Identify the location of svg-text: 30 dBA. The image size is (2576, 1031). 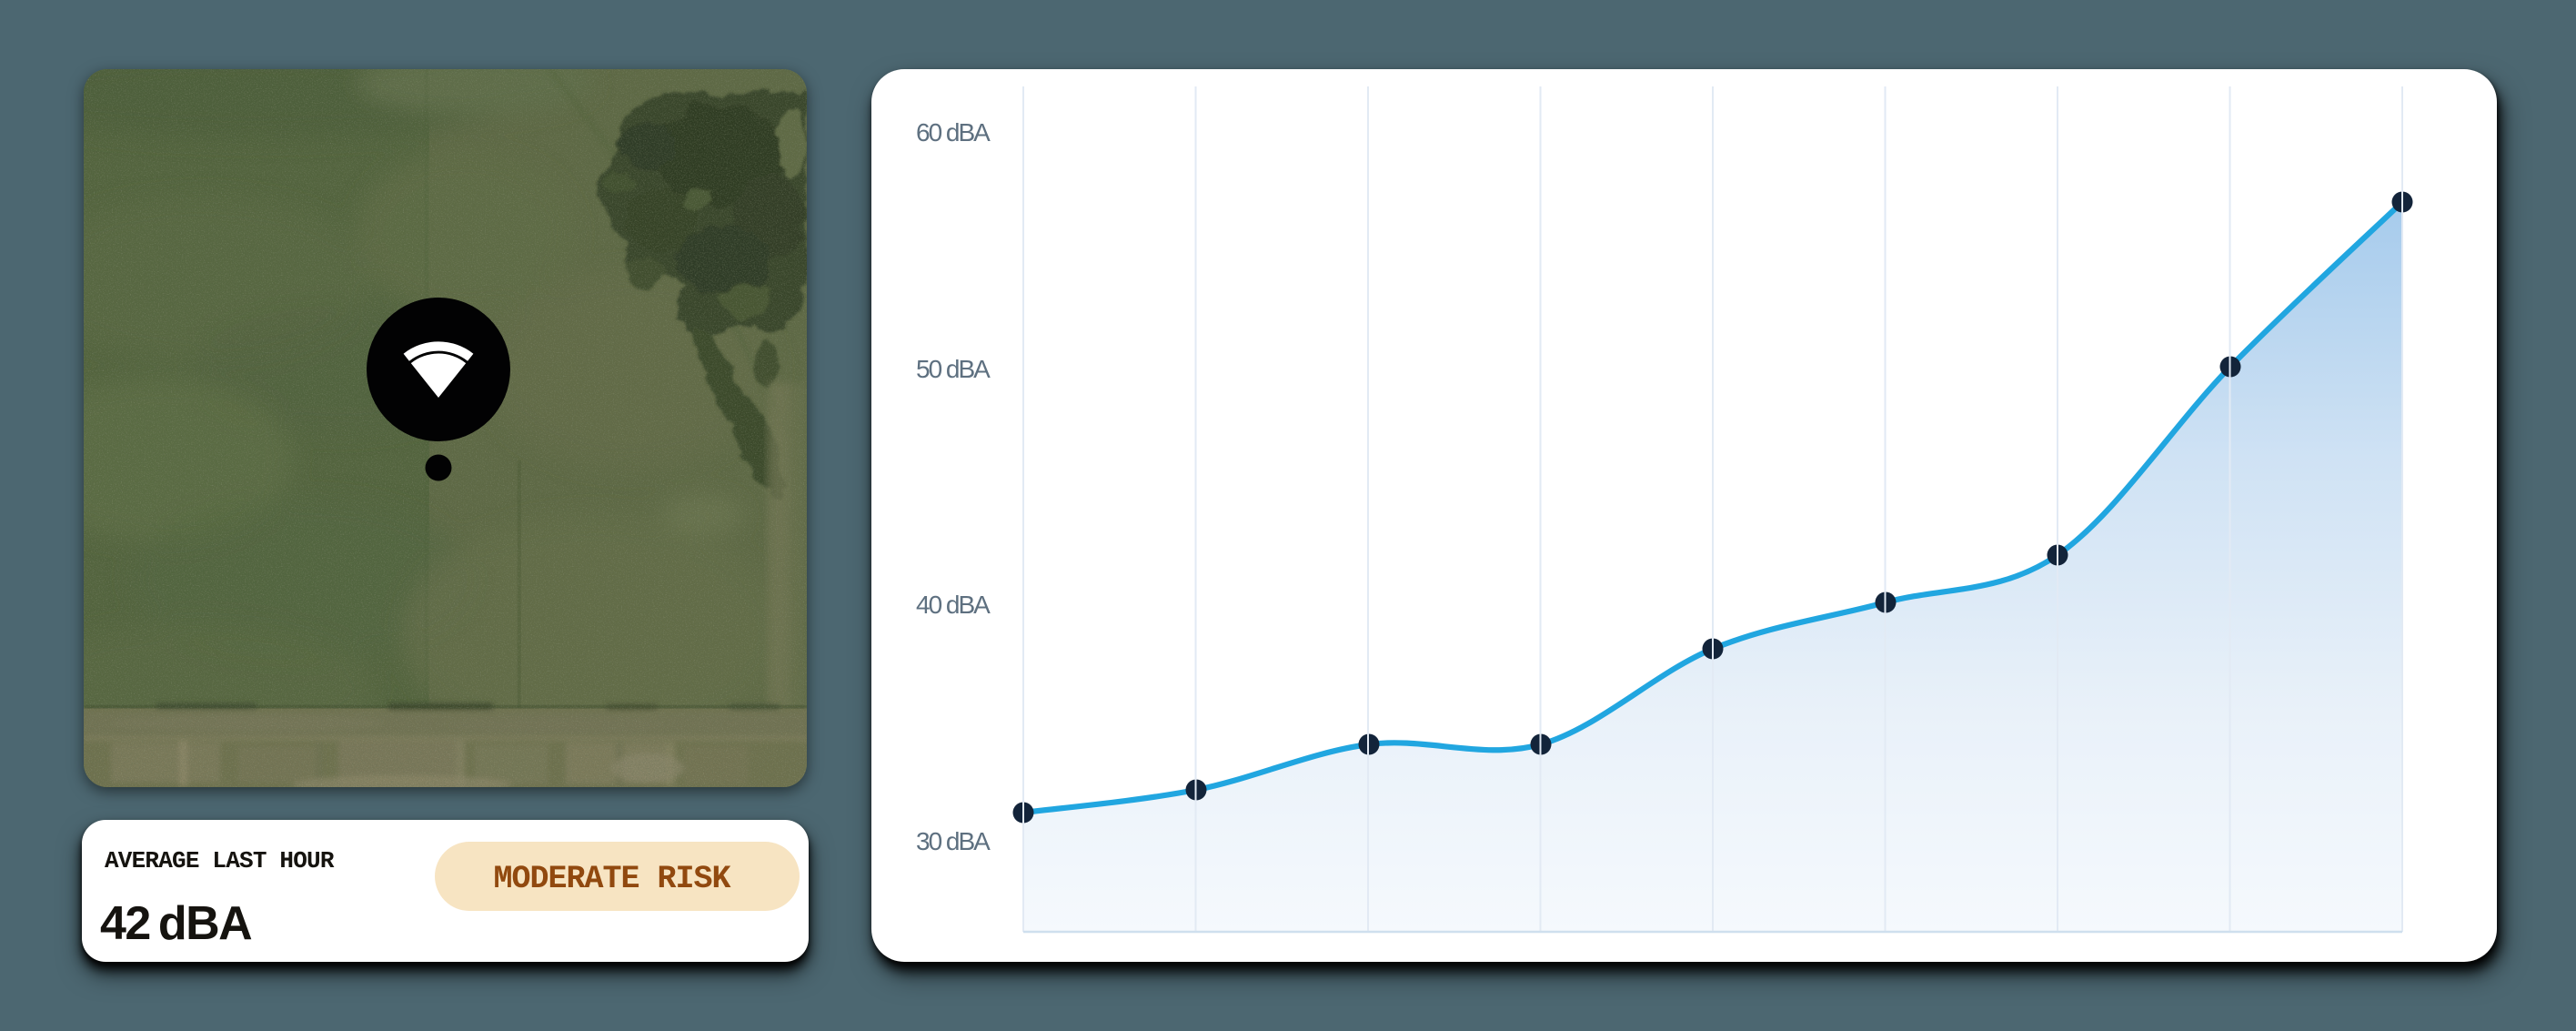
(953, 841).